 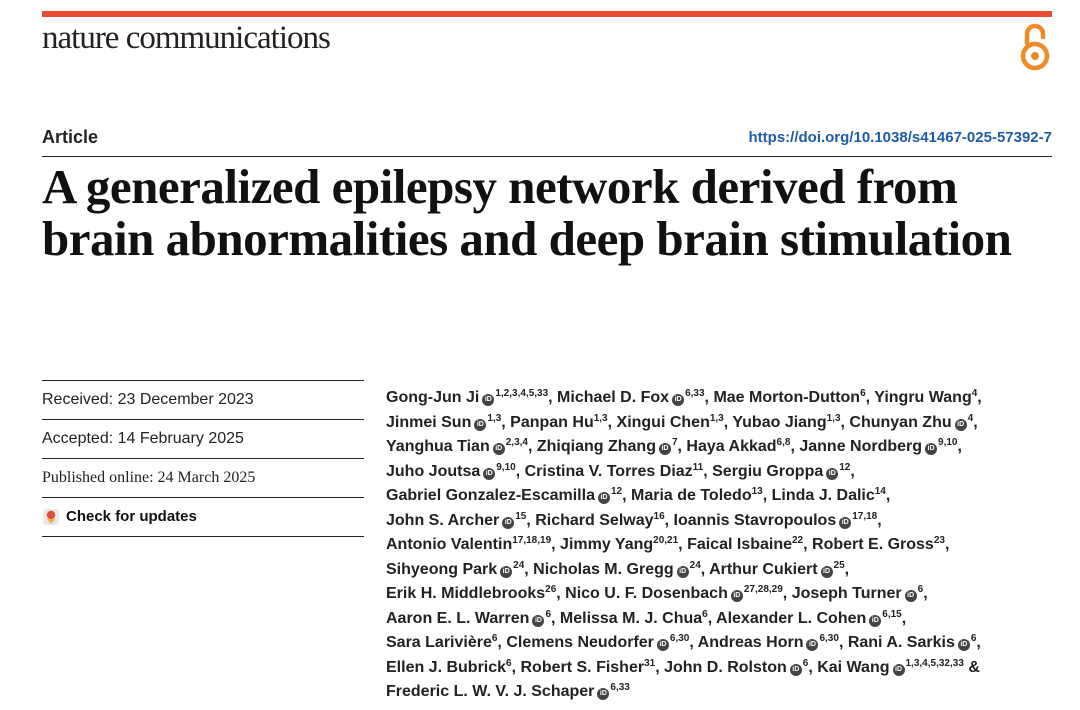 I want to click on affiliation-numbers: 6, so click(x=863, y=393).